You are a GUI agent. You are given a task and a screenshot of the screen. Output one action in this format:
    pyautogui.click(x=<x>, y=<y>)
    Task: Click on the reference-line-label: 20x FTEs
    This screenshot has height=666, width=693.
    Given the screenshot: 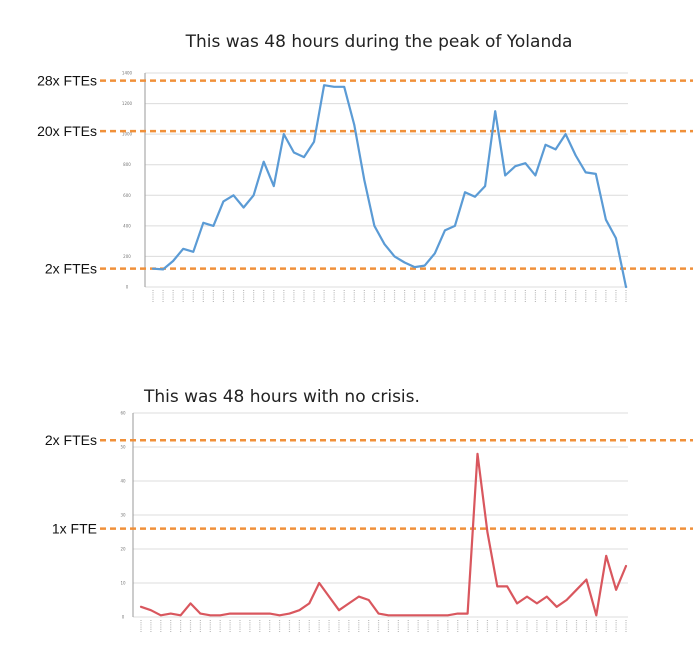 What is the action you would take?
    pyautogui.click(x=67, y=131)
    